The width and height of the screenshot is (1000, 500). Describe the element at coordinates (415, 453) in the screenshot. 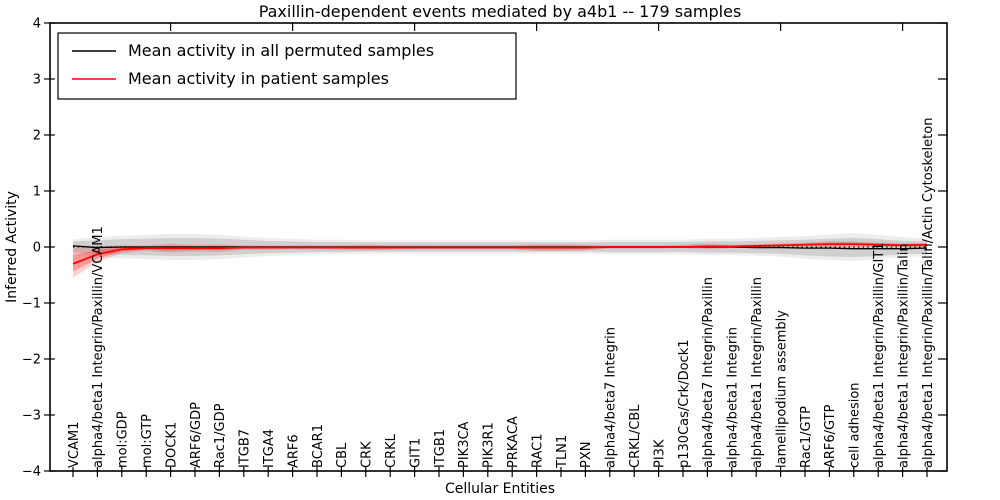

I see `x-tick-label: GIT1` at that location.